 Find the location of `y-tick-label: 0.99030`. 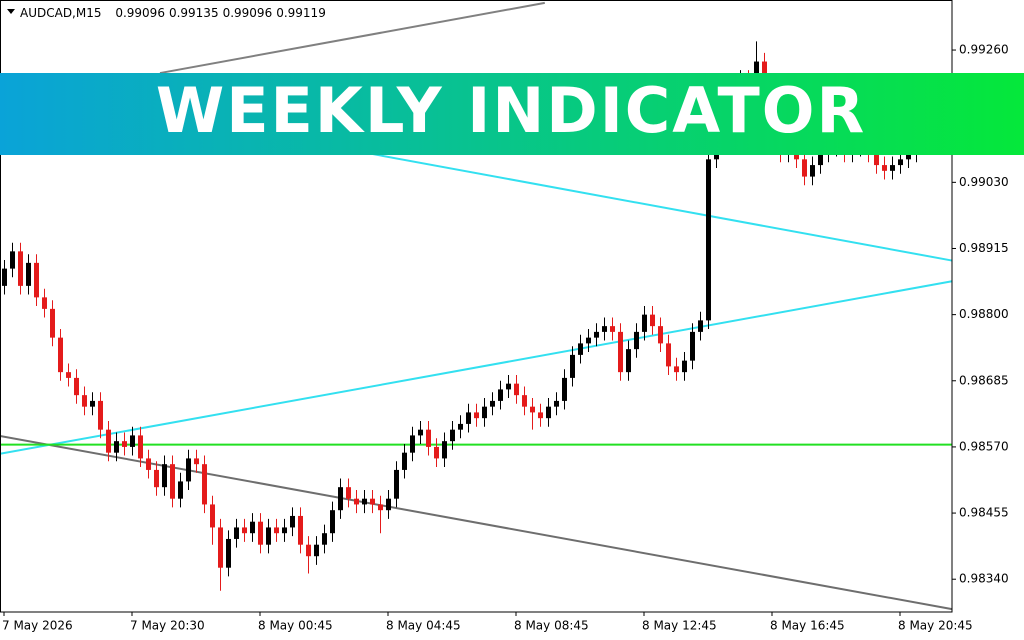

y-tick-label: 0.99030 is located at coordinates (984, 182).